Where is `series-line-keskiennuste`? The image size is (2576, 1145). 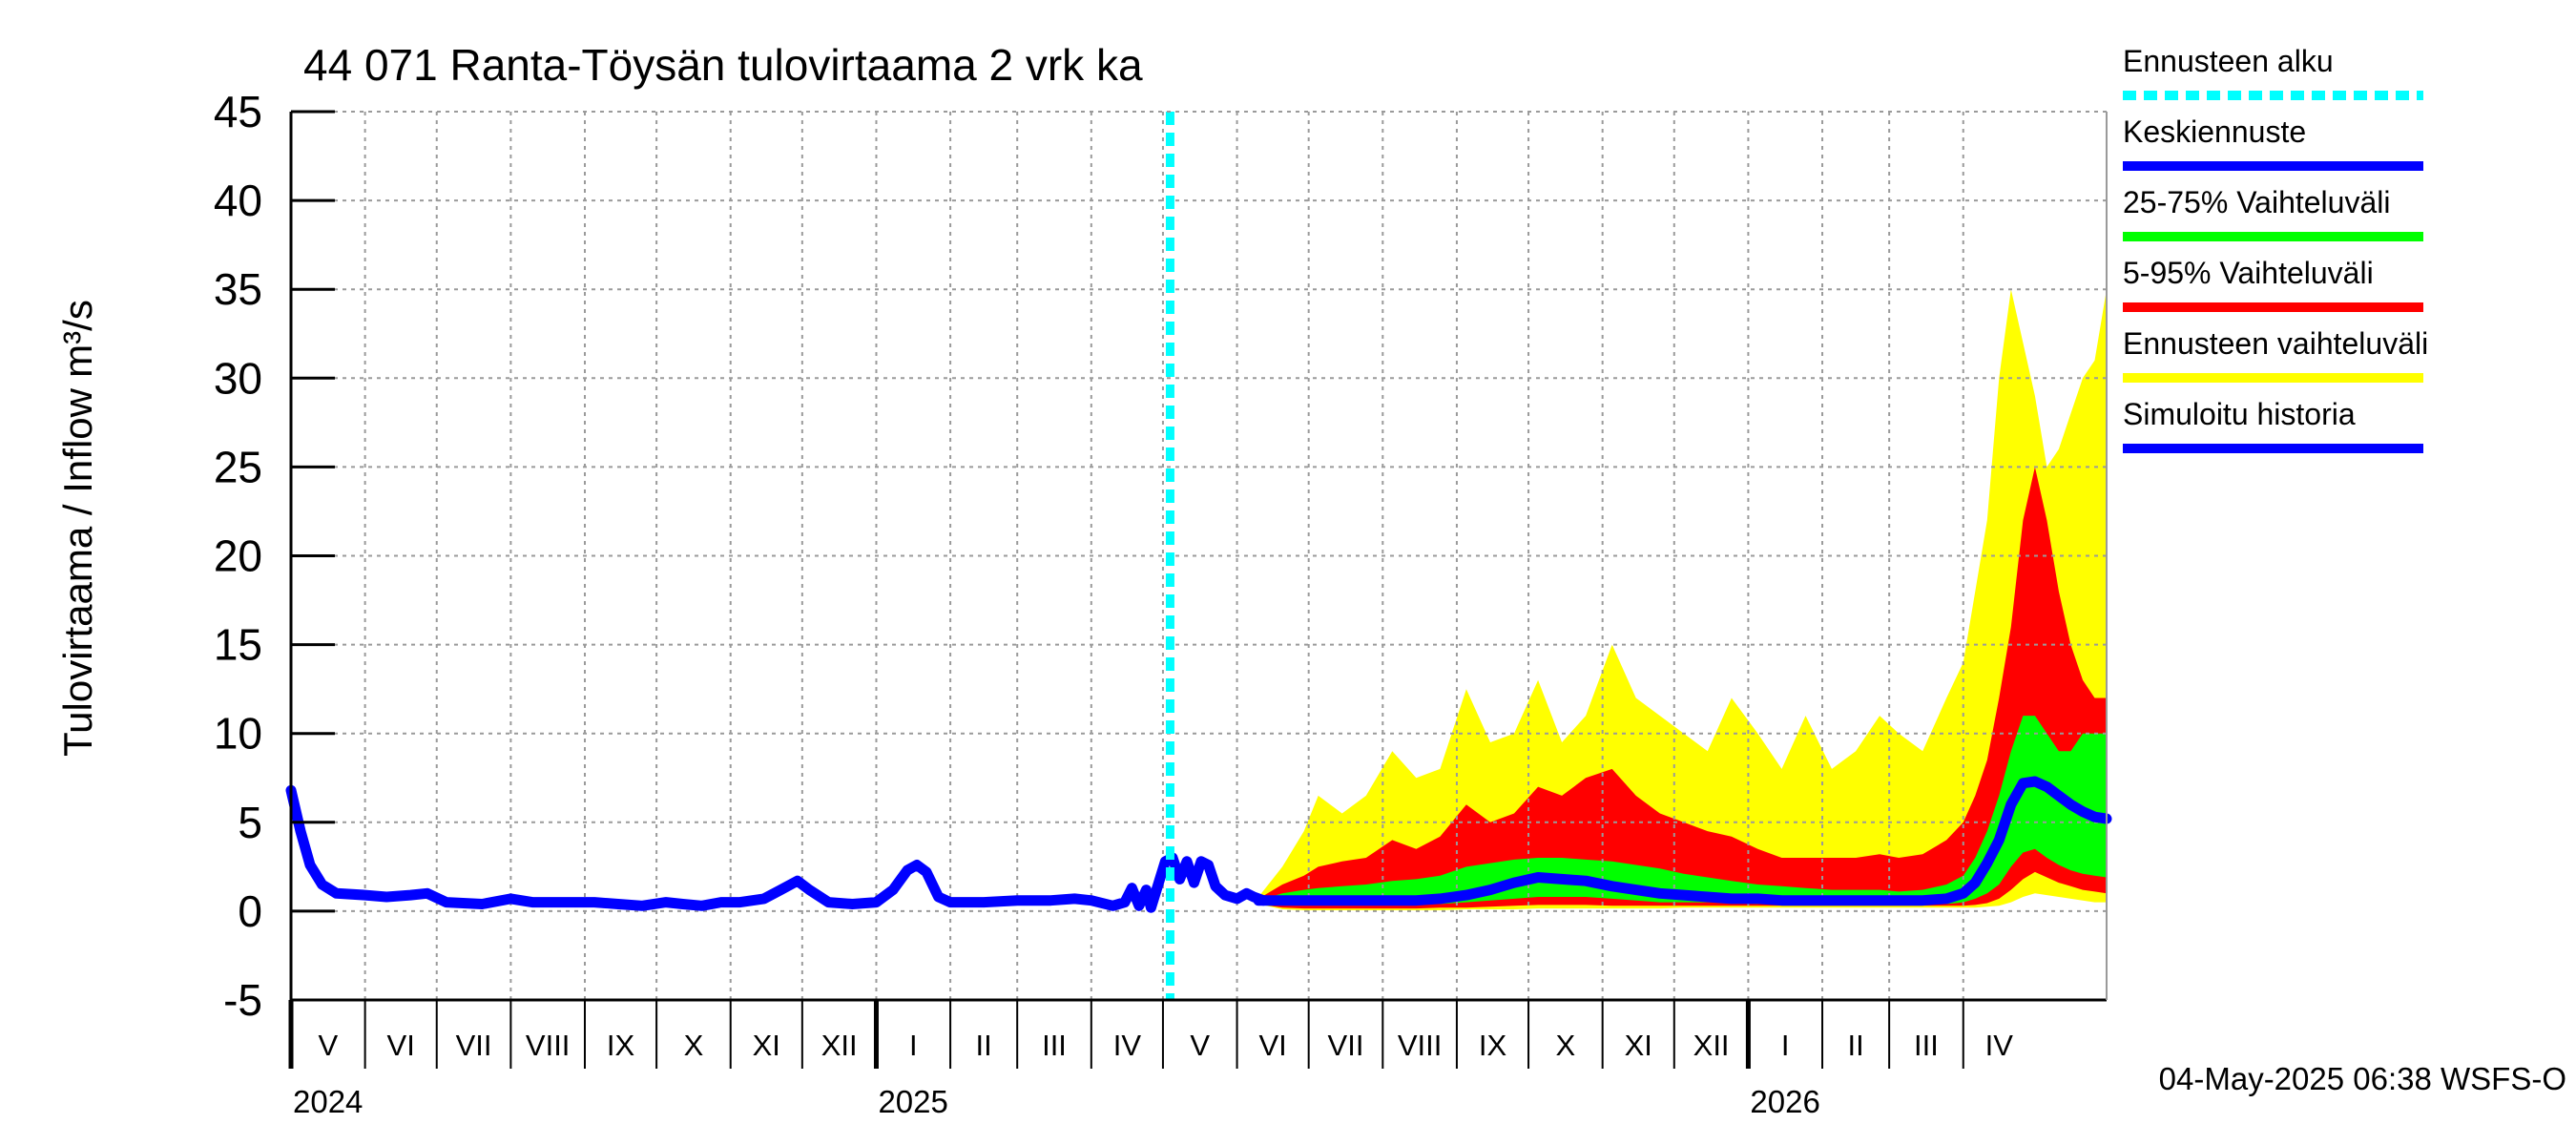
series-line-keskiennuste is located at coordinates (1682, 841).